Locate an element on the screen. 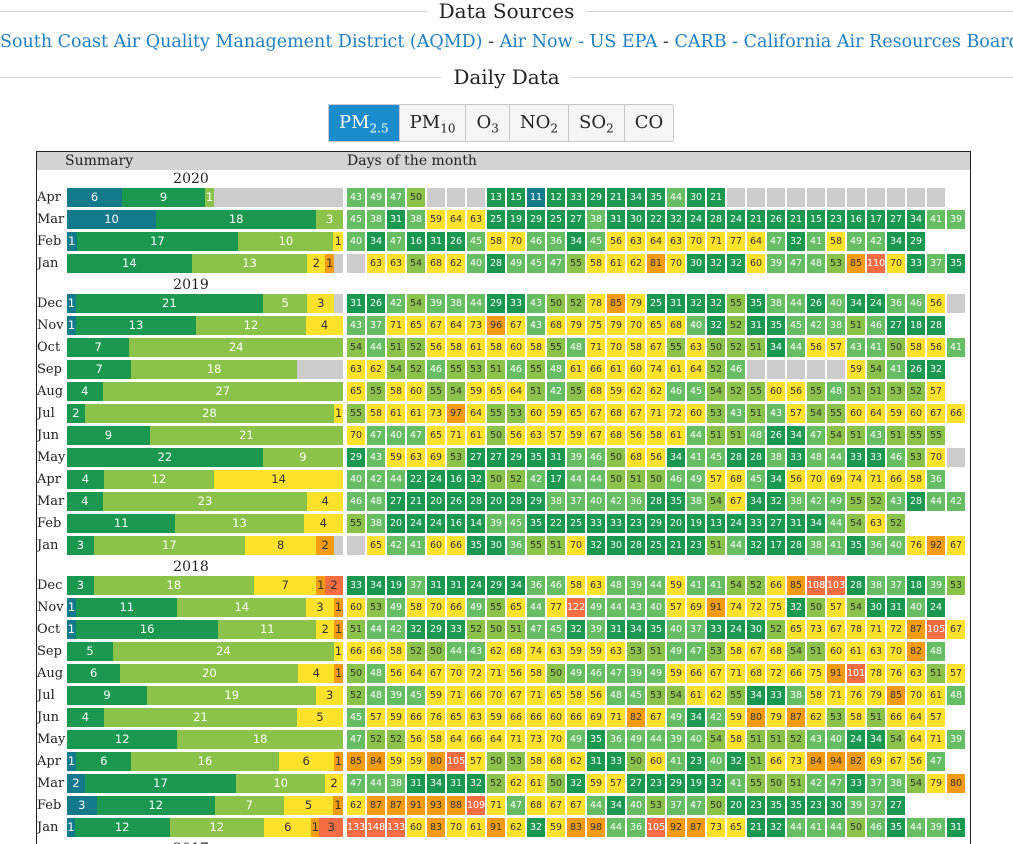 This screenshot has width=1013, height=844. day-cell: 85 is located at coordinates (796, 585).